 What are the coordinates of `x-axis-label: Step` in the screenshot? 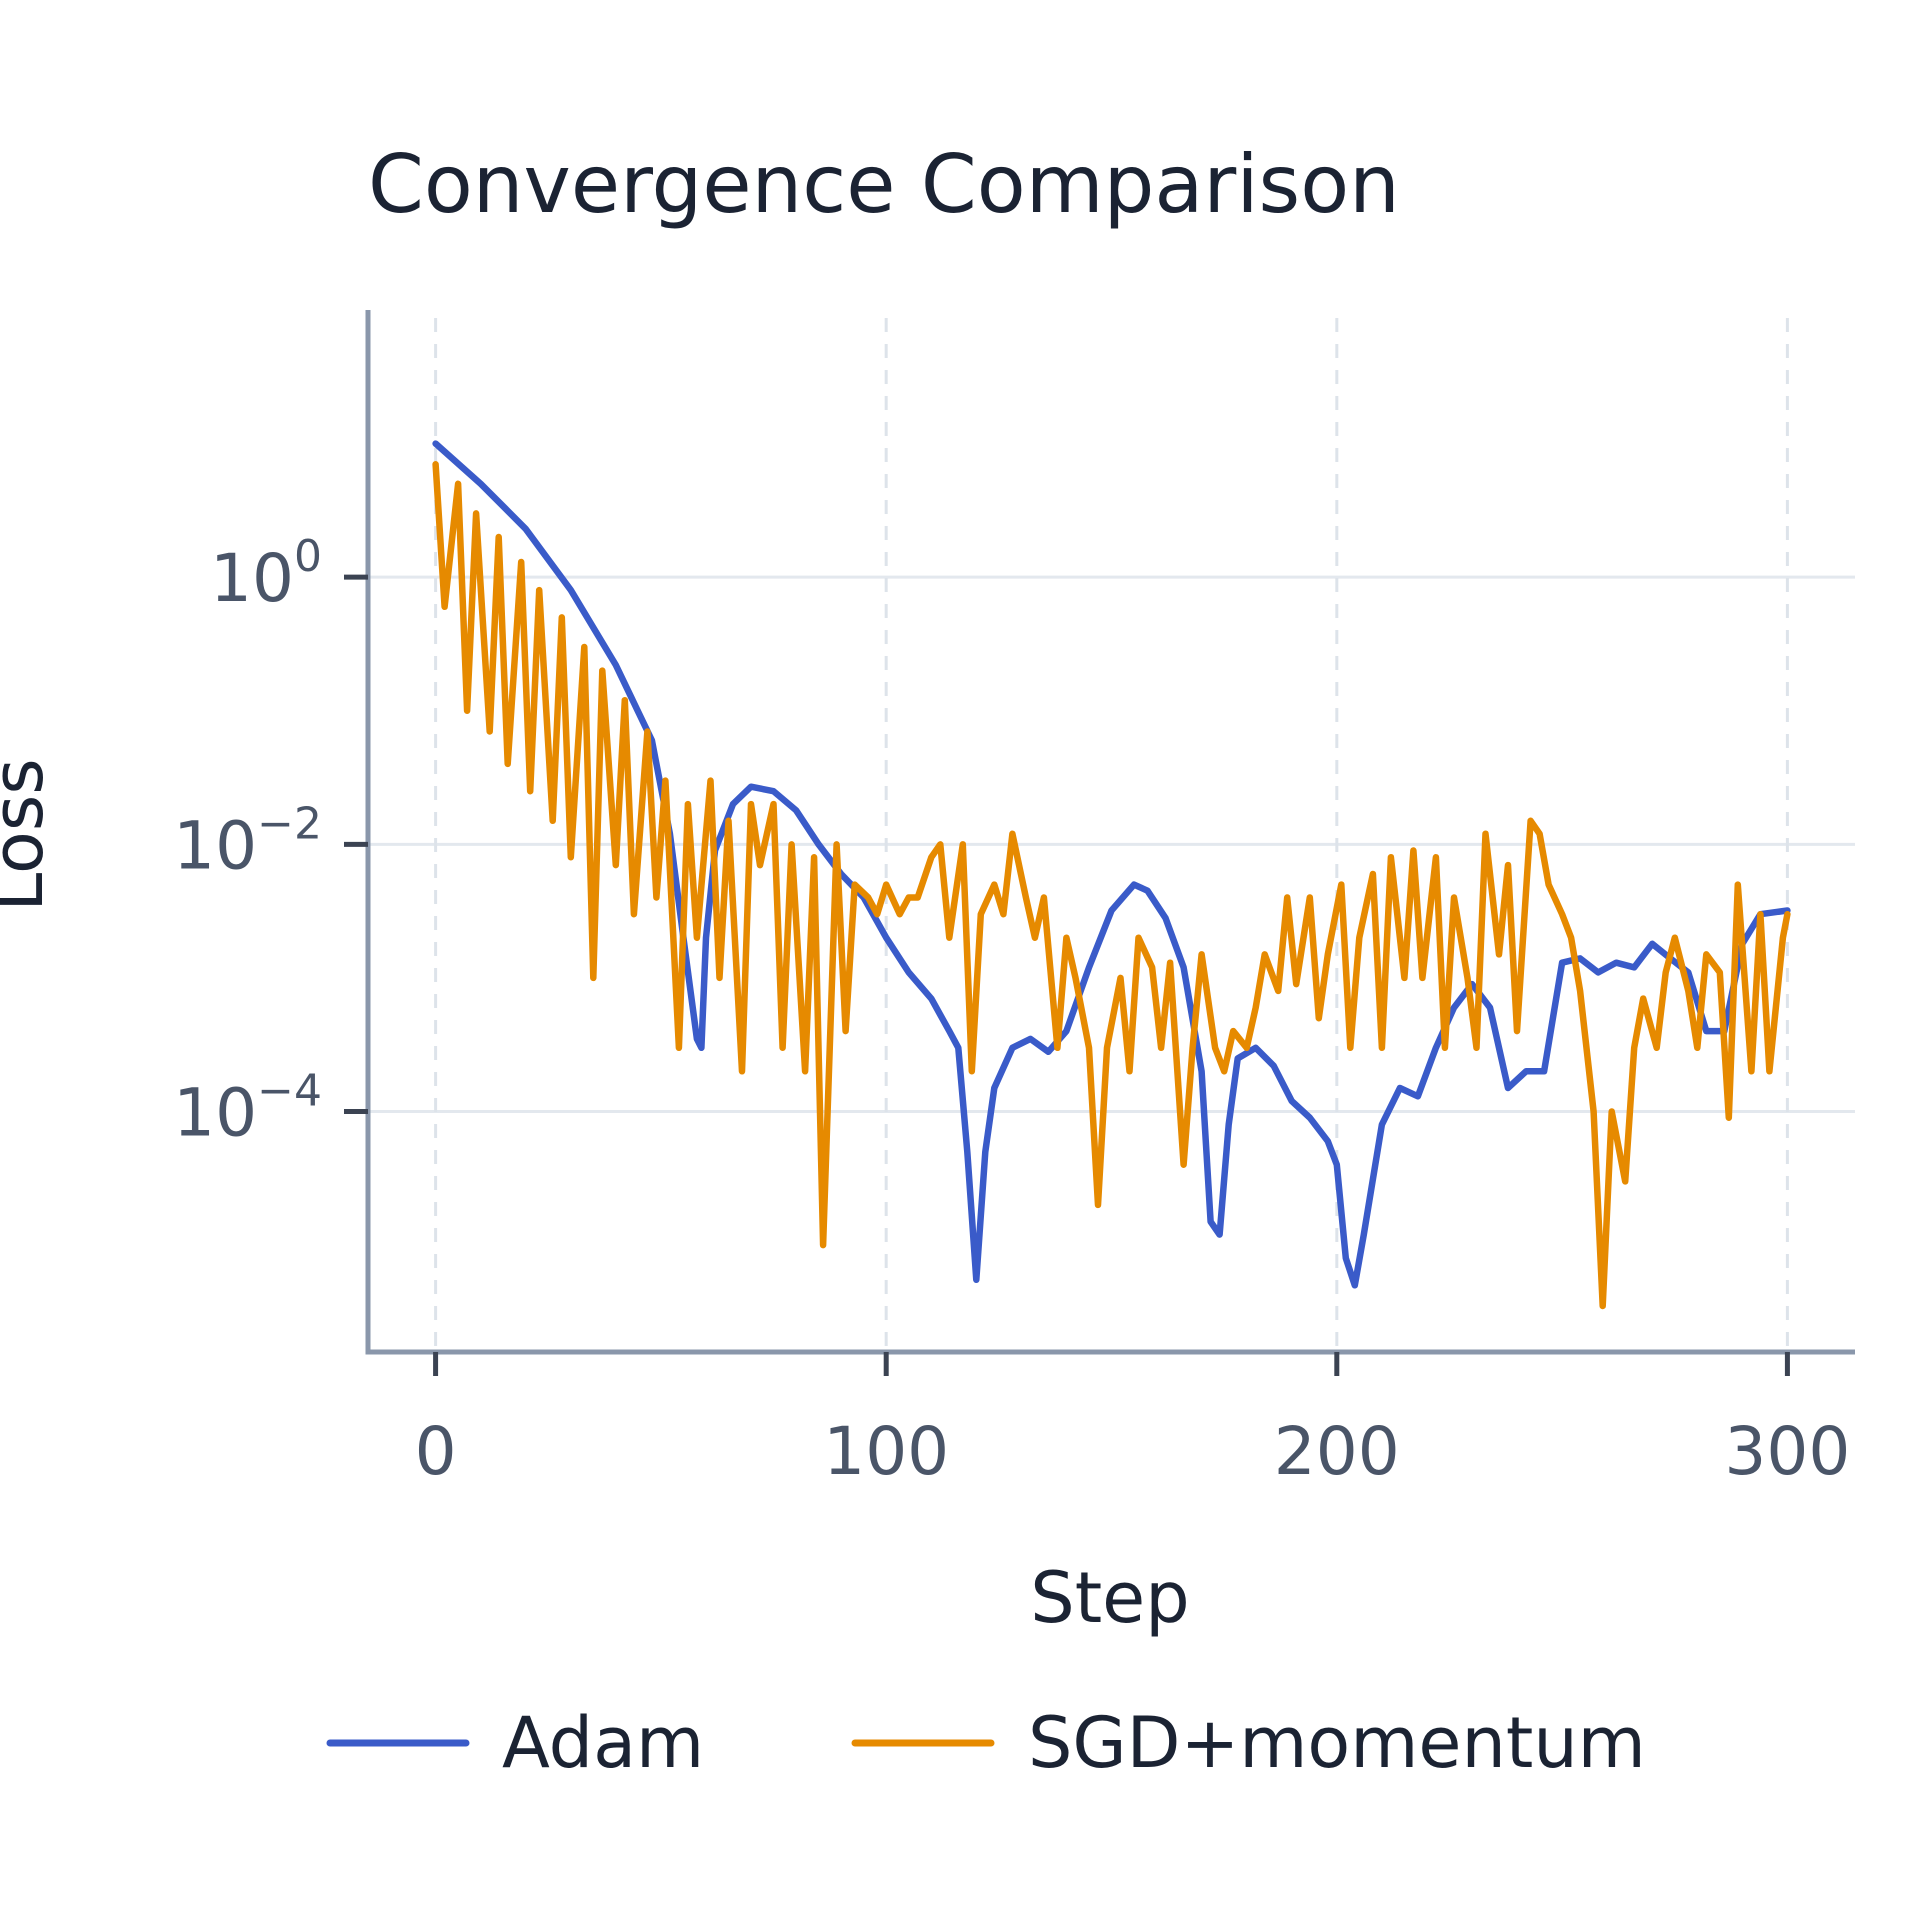 It's located at (1109, 1598).